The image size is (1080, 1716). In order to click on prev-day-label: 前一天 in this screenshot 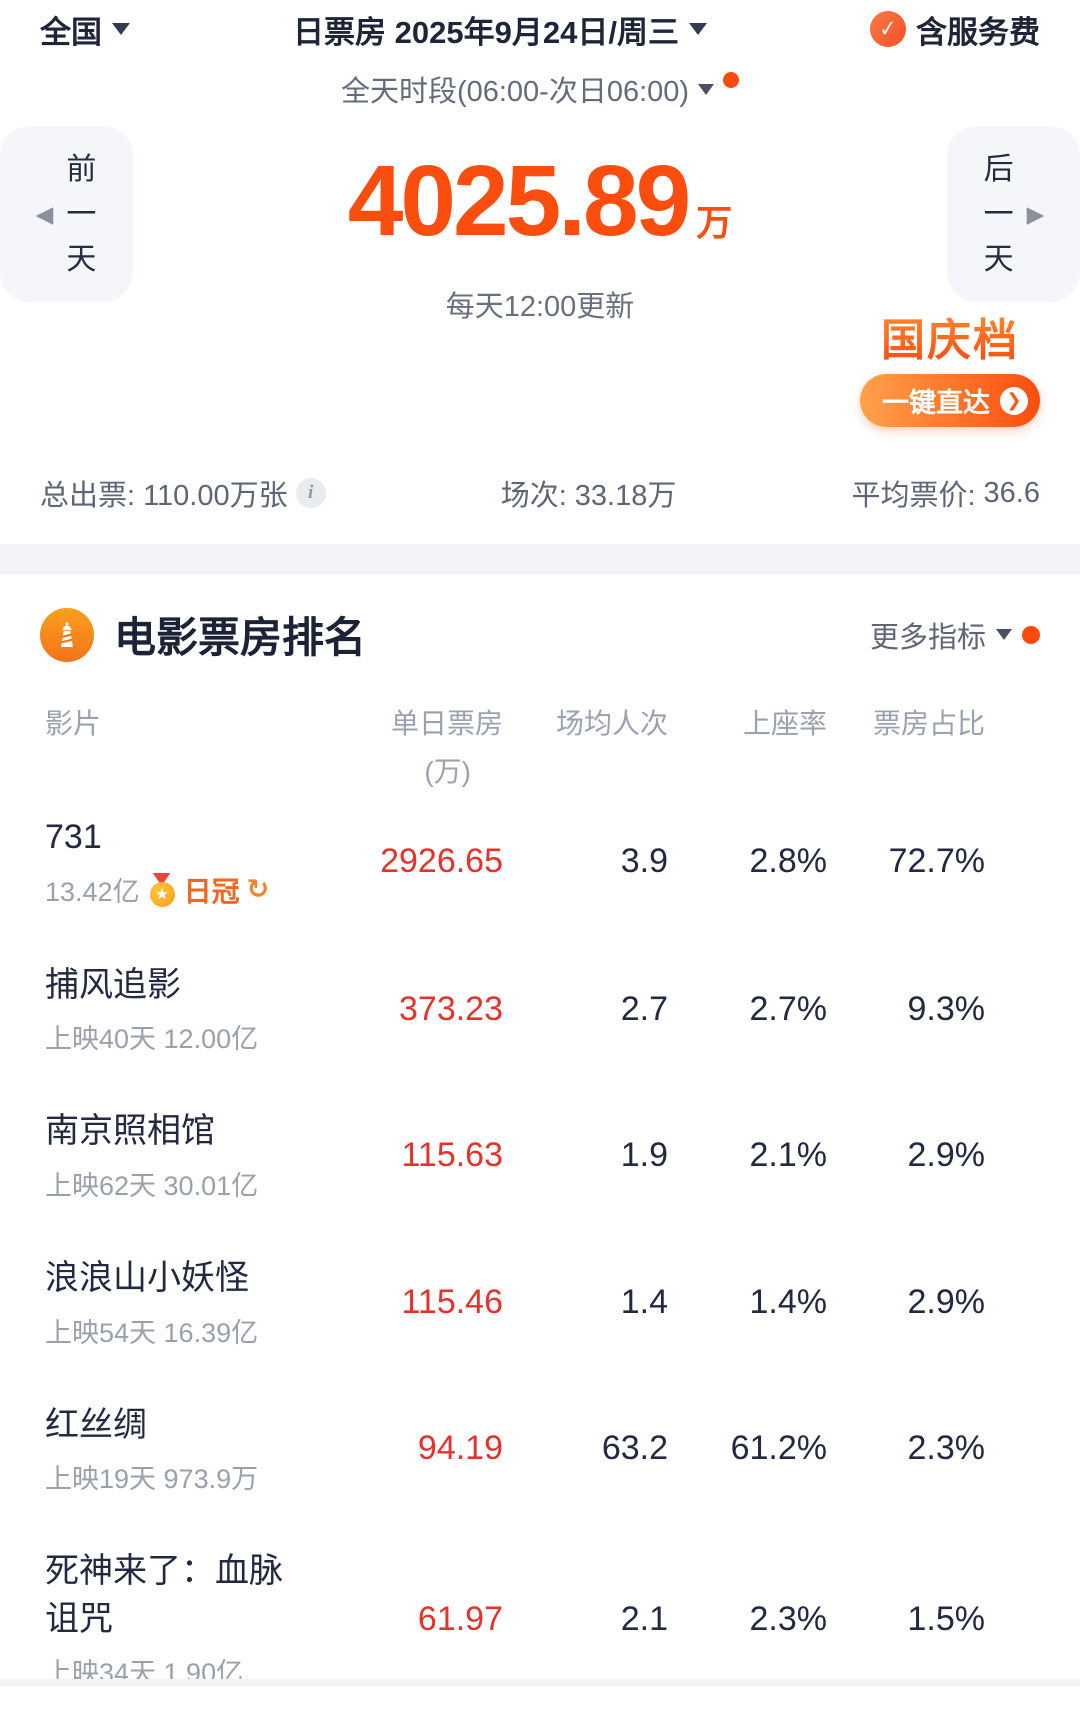, I will do `click(81, 214)`.